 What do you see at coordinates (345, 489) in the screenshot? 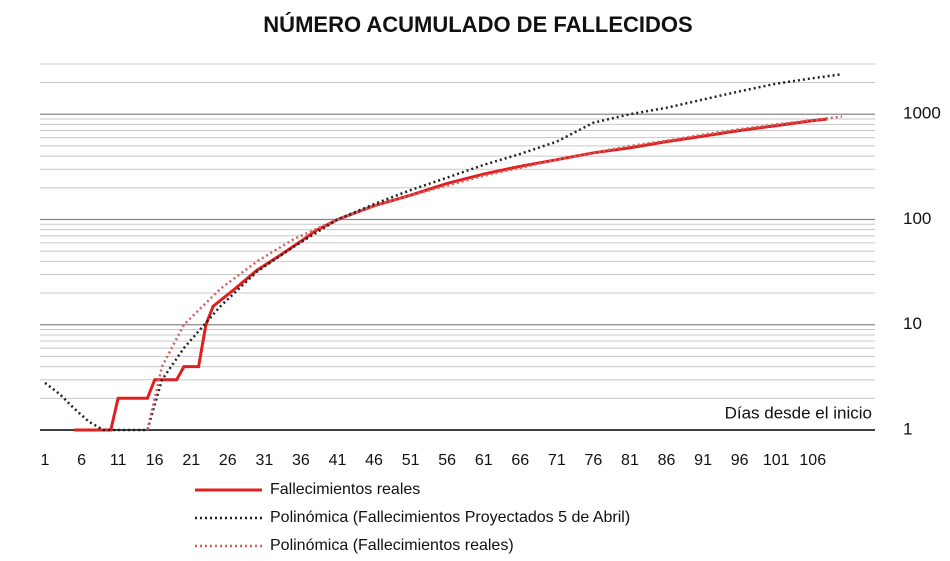
I see `legend-label: Fallecimientos reales` at bounding box center [345, 489].